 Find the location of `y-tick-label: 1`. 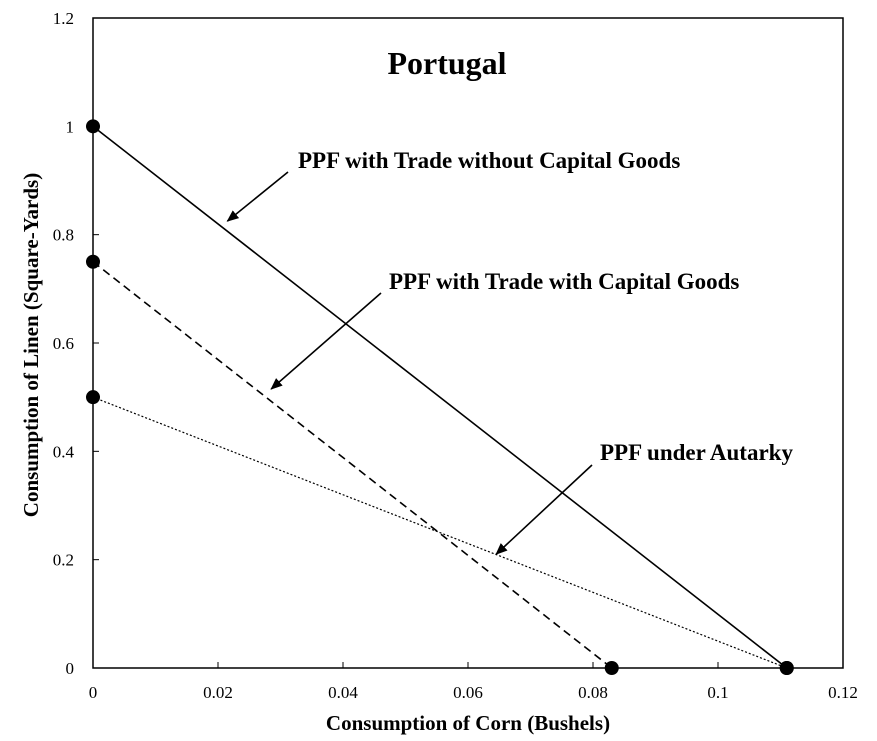

y-tick-label: 1 is located at coordinates (70, 126).